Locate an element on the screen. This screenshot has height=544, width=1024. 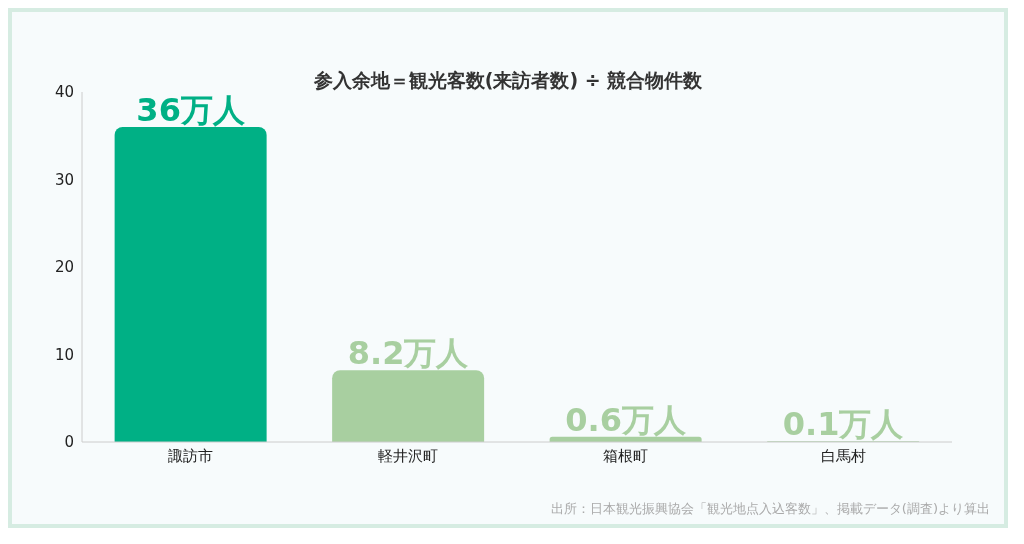
data-label: 8.2万人 is located at coordinates (408, 353).